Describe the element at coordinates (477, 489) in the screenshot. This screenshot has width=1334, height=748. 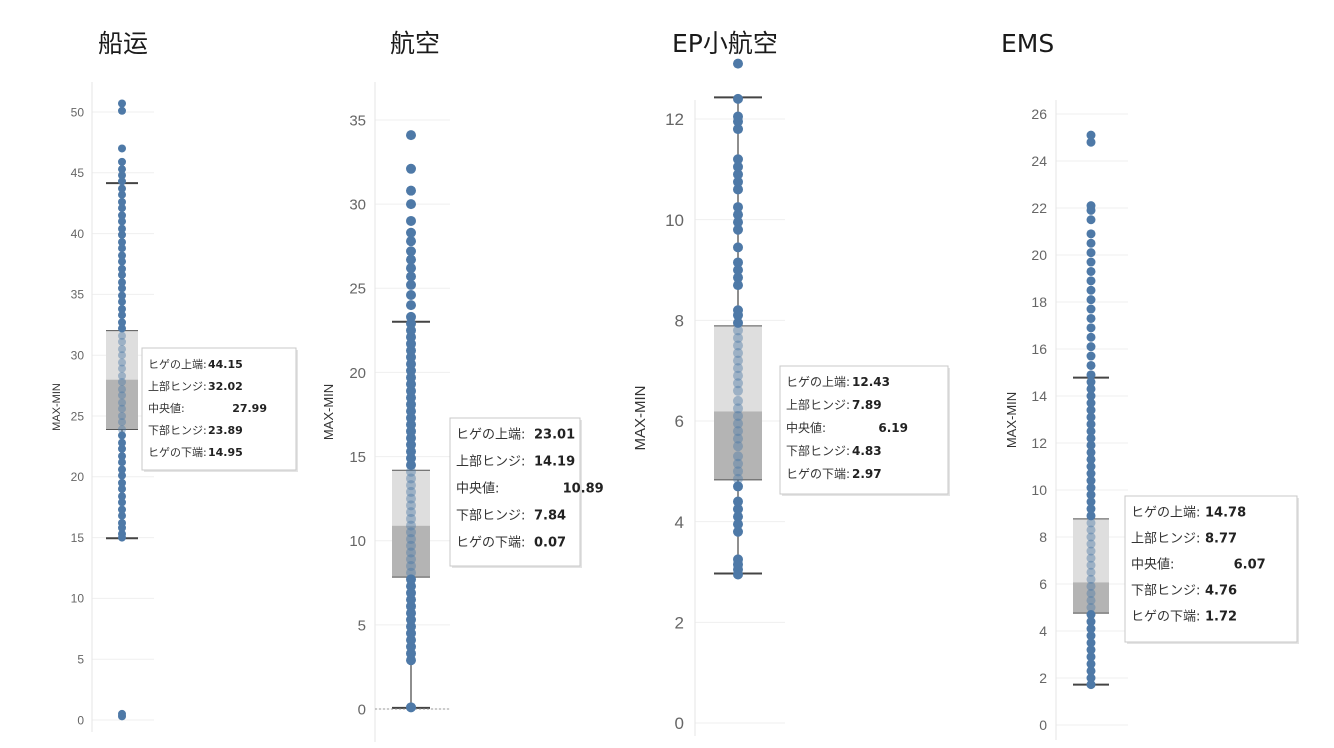
I see `tooltip-label: 中央値:` at that location.